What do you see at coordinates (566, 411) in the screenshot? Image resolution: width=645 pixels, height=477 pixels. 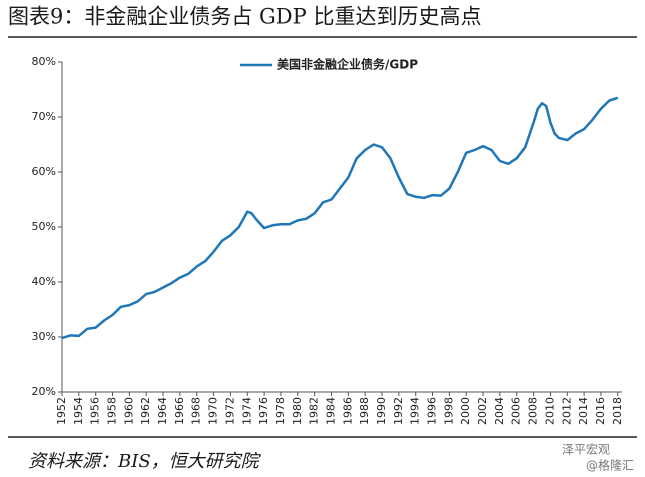 I see `x-tick-label: 2012` at bounding box center [566, 411].